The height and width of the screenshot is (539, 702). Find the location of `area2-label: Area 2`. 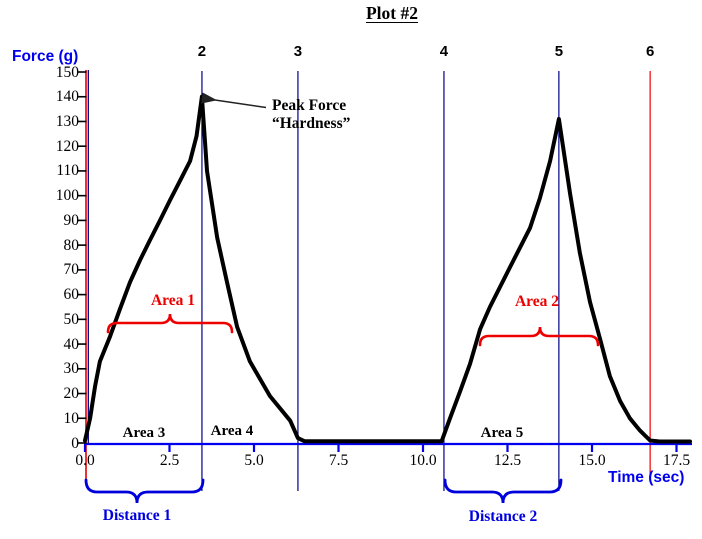

area2-label: Area 2 is located at coordinates (537, 301).